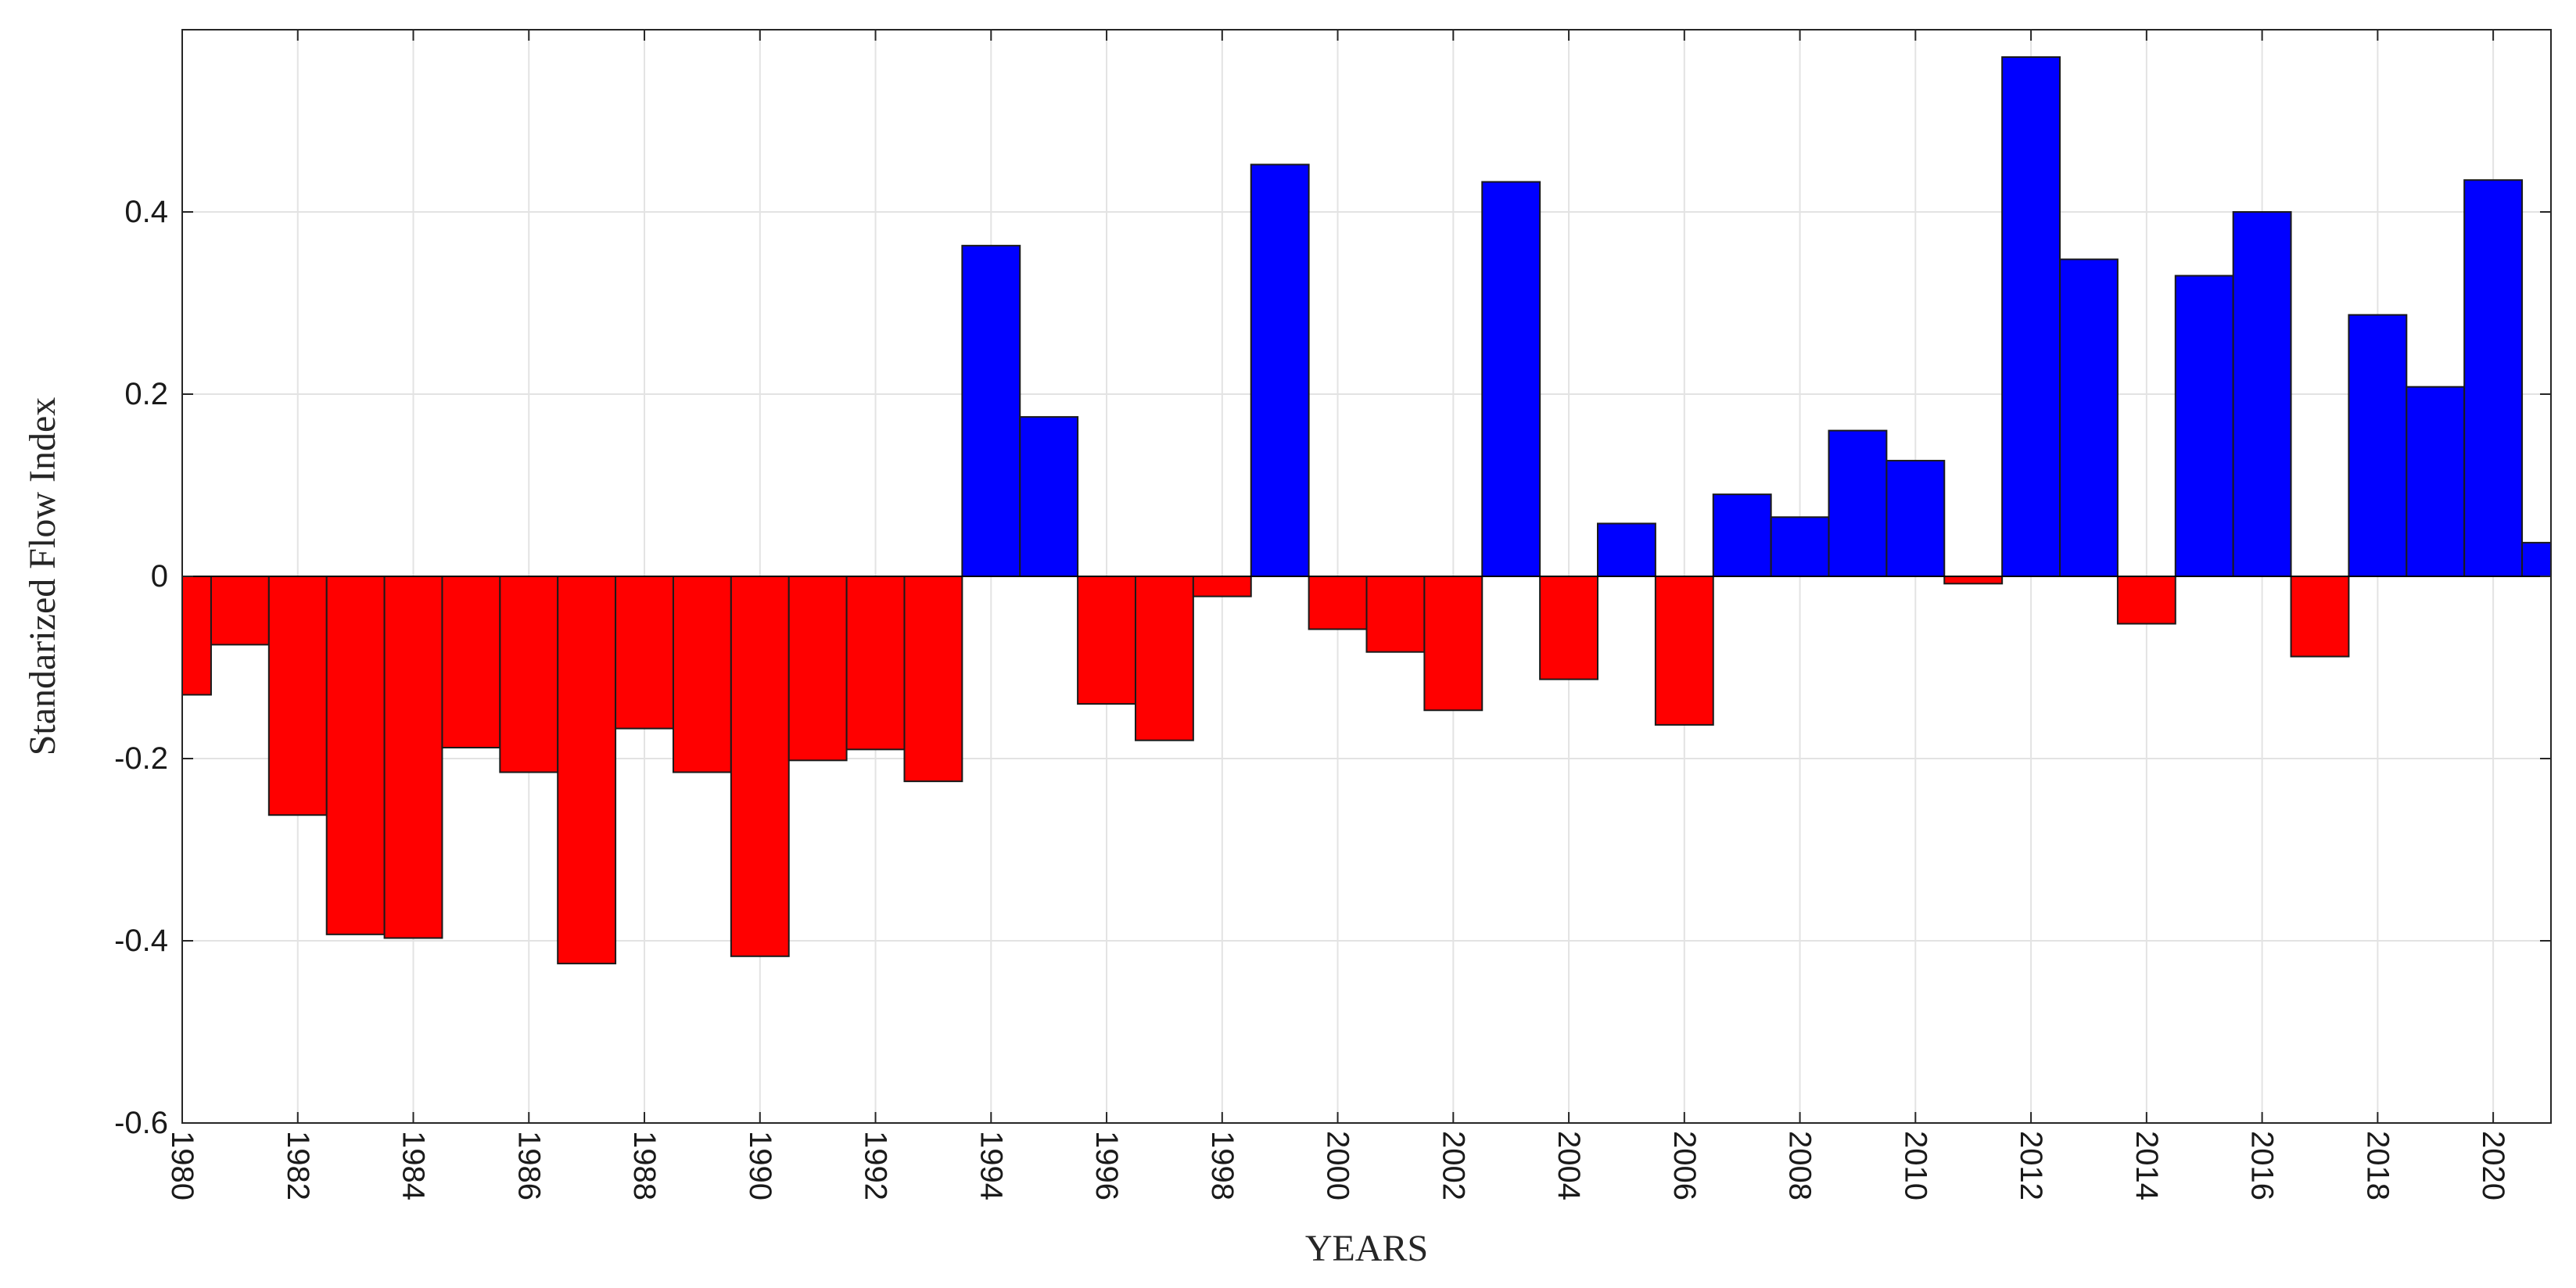  I want to click on bar-2008, so click(1800, 547).